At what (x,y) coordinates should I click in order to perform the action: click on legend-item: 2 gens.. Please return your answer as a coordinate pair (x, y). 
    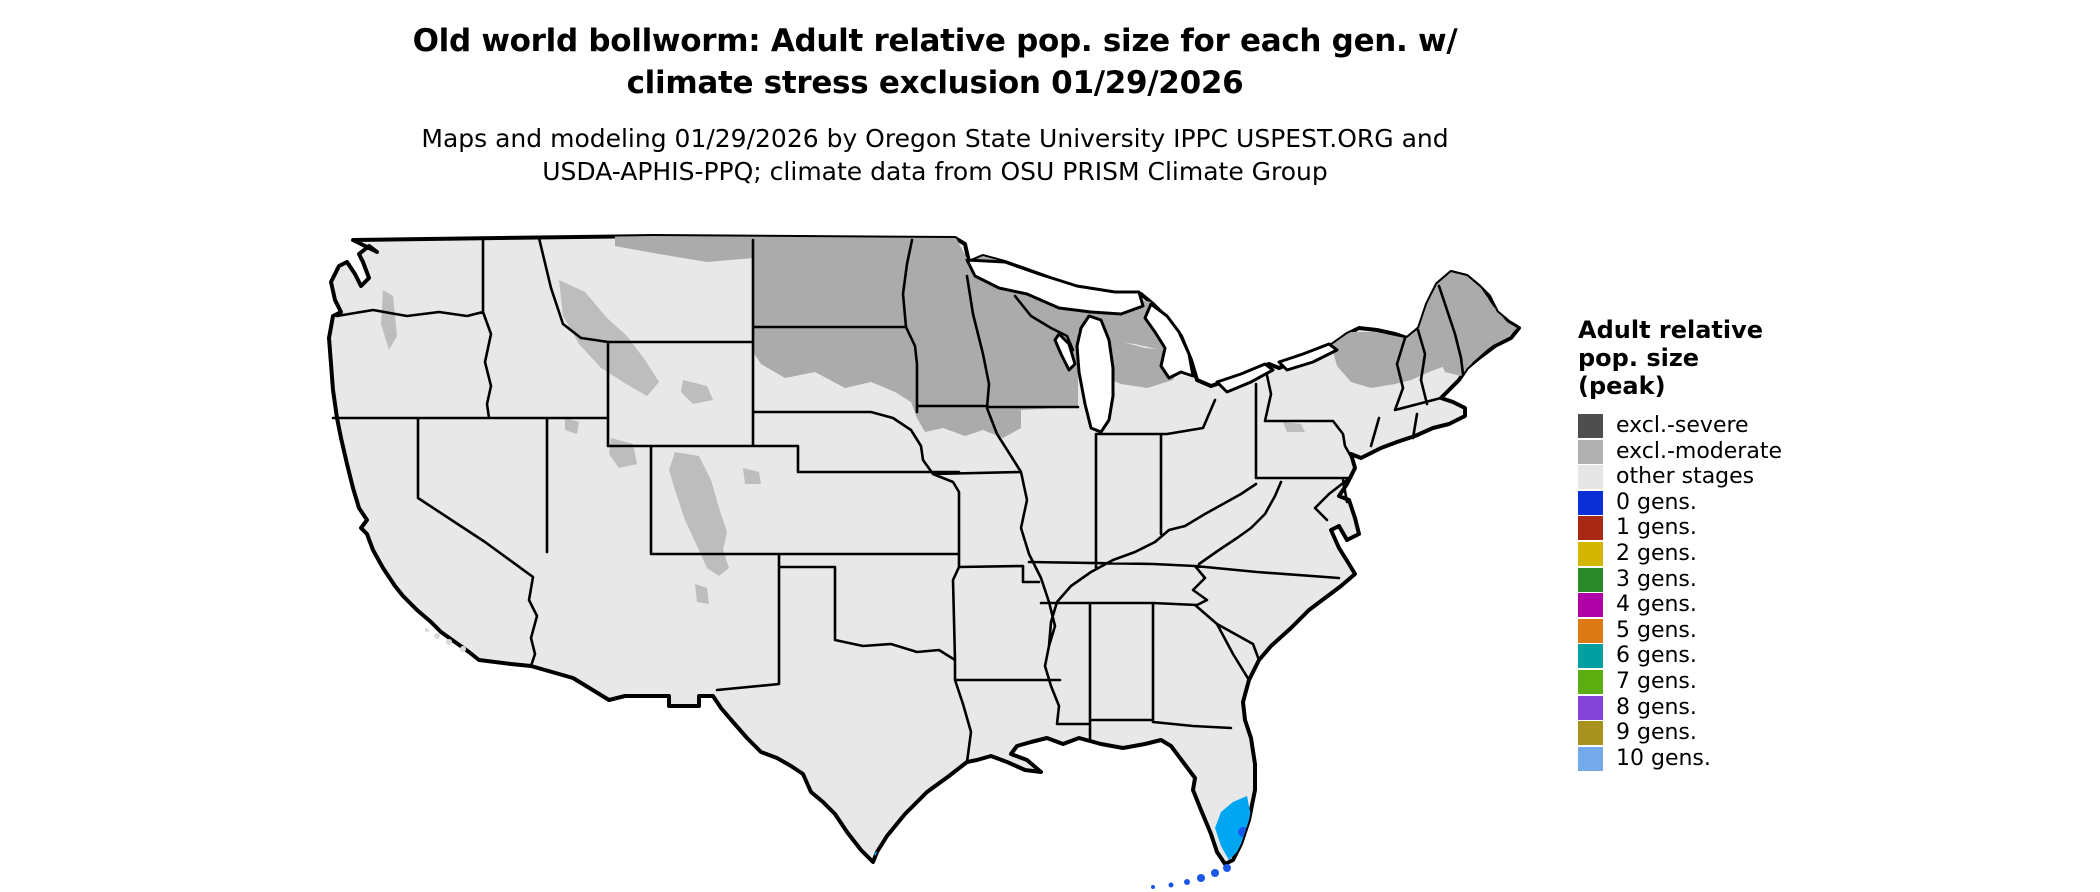
    Looking at the image, I should click on (1728, 553).